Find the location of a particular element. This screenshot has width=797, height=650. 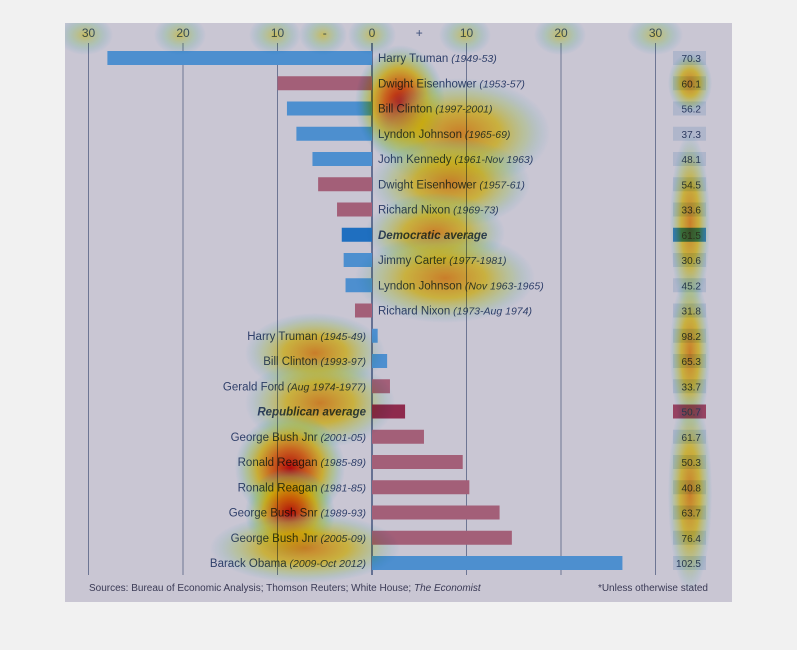

footnote: *Unless otherwise stated is located at coordinates (653, 588).